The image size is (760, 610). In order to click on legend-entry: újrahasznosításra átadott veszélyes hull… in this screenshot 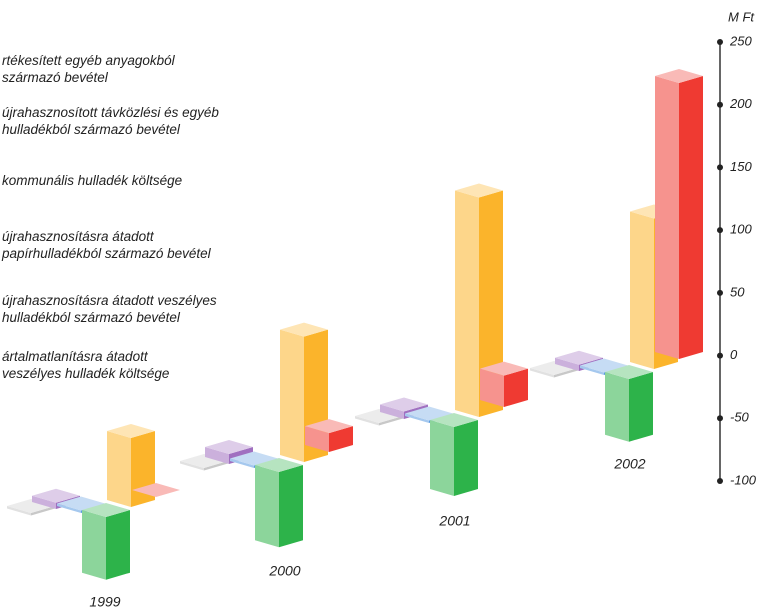, I will do `click(109, 309)`.